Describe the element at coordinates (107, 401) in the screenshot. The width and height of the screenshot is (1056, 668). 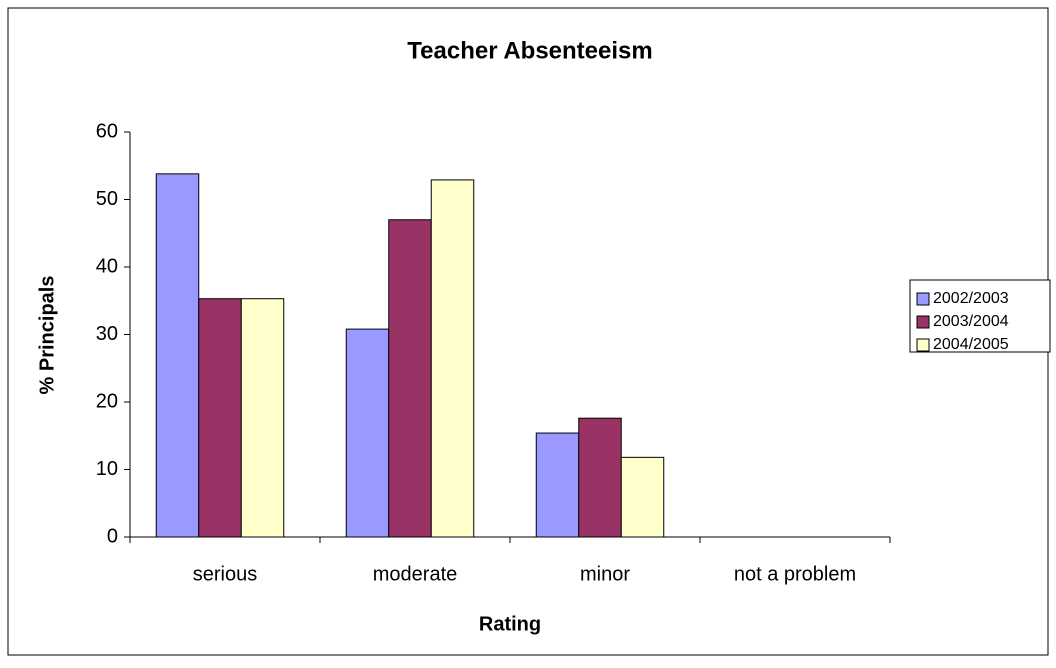
I see `y-tick-label: 20` at that location.